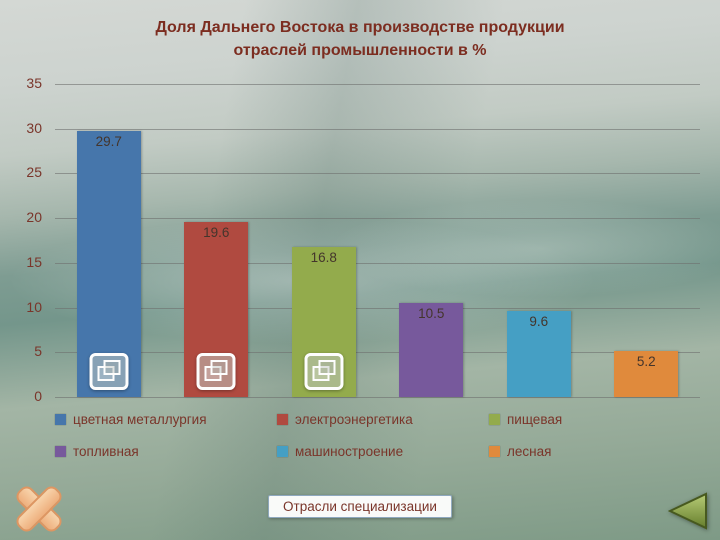 The height and width of the screenshot is (540, 720). I want to click on chart-bar: 5.2, so click(646, 373).